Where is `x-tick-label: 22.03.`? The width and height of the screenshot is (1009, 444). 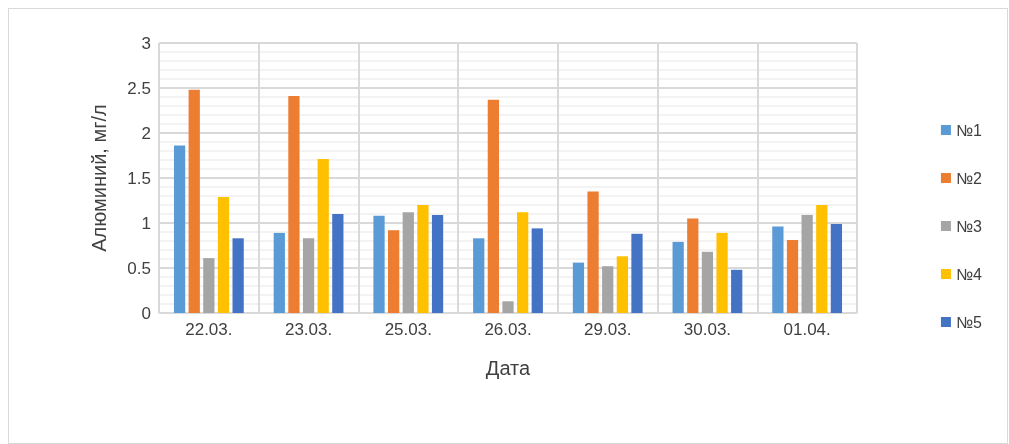 x-tick-label: 22.03. is located at coordinates (209, 329).